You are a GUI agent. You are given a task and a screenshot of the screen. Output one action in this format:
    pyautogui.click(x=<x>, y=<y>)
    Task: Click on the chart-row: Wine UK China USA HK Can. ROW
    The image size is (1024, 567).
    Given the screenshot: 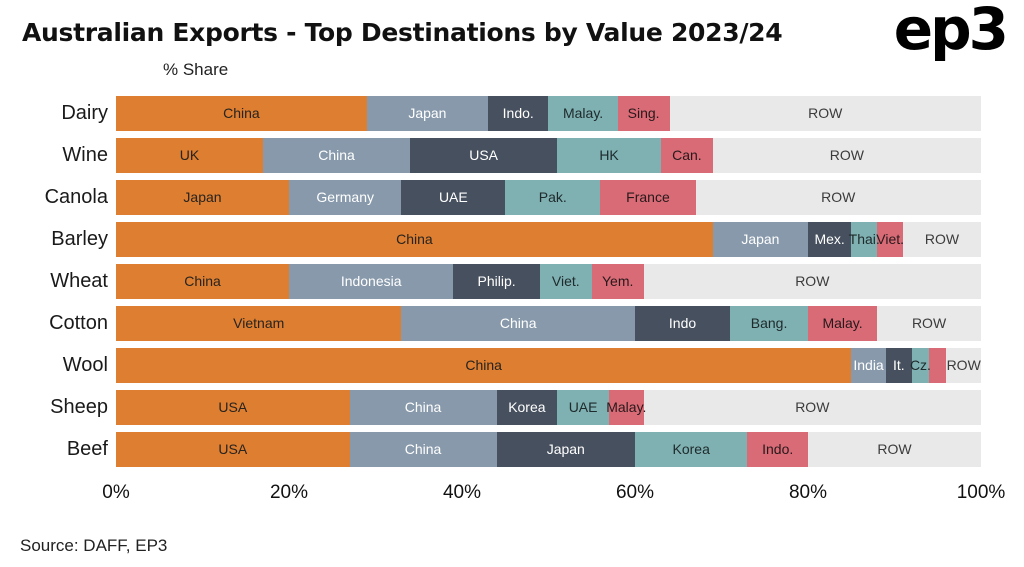 What is the action you would take?
    pyautogui.click(x=494, y=155)
    